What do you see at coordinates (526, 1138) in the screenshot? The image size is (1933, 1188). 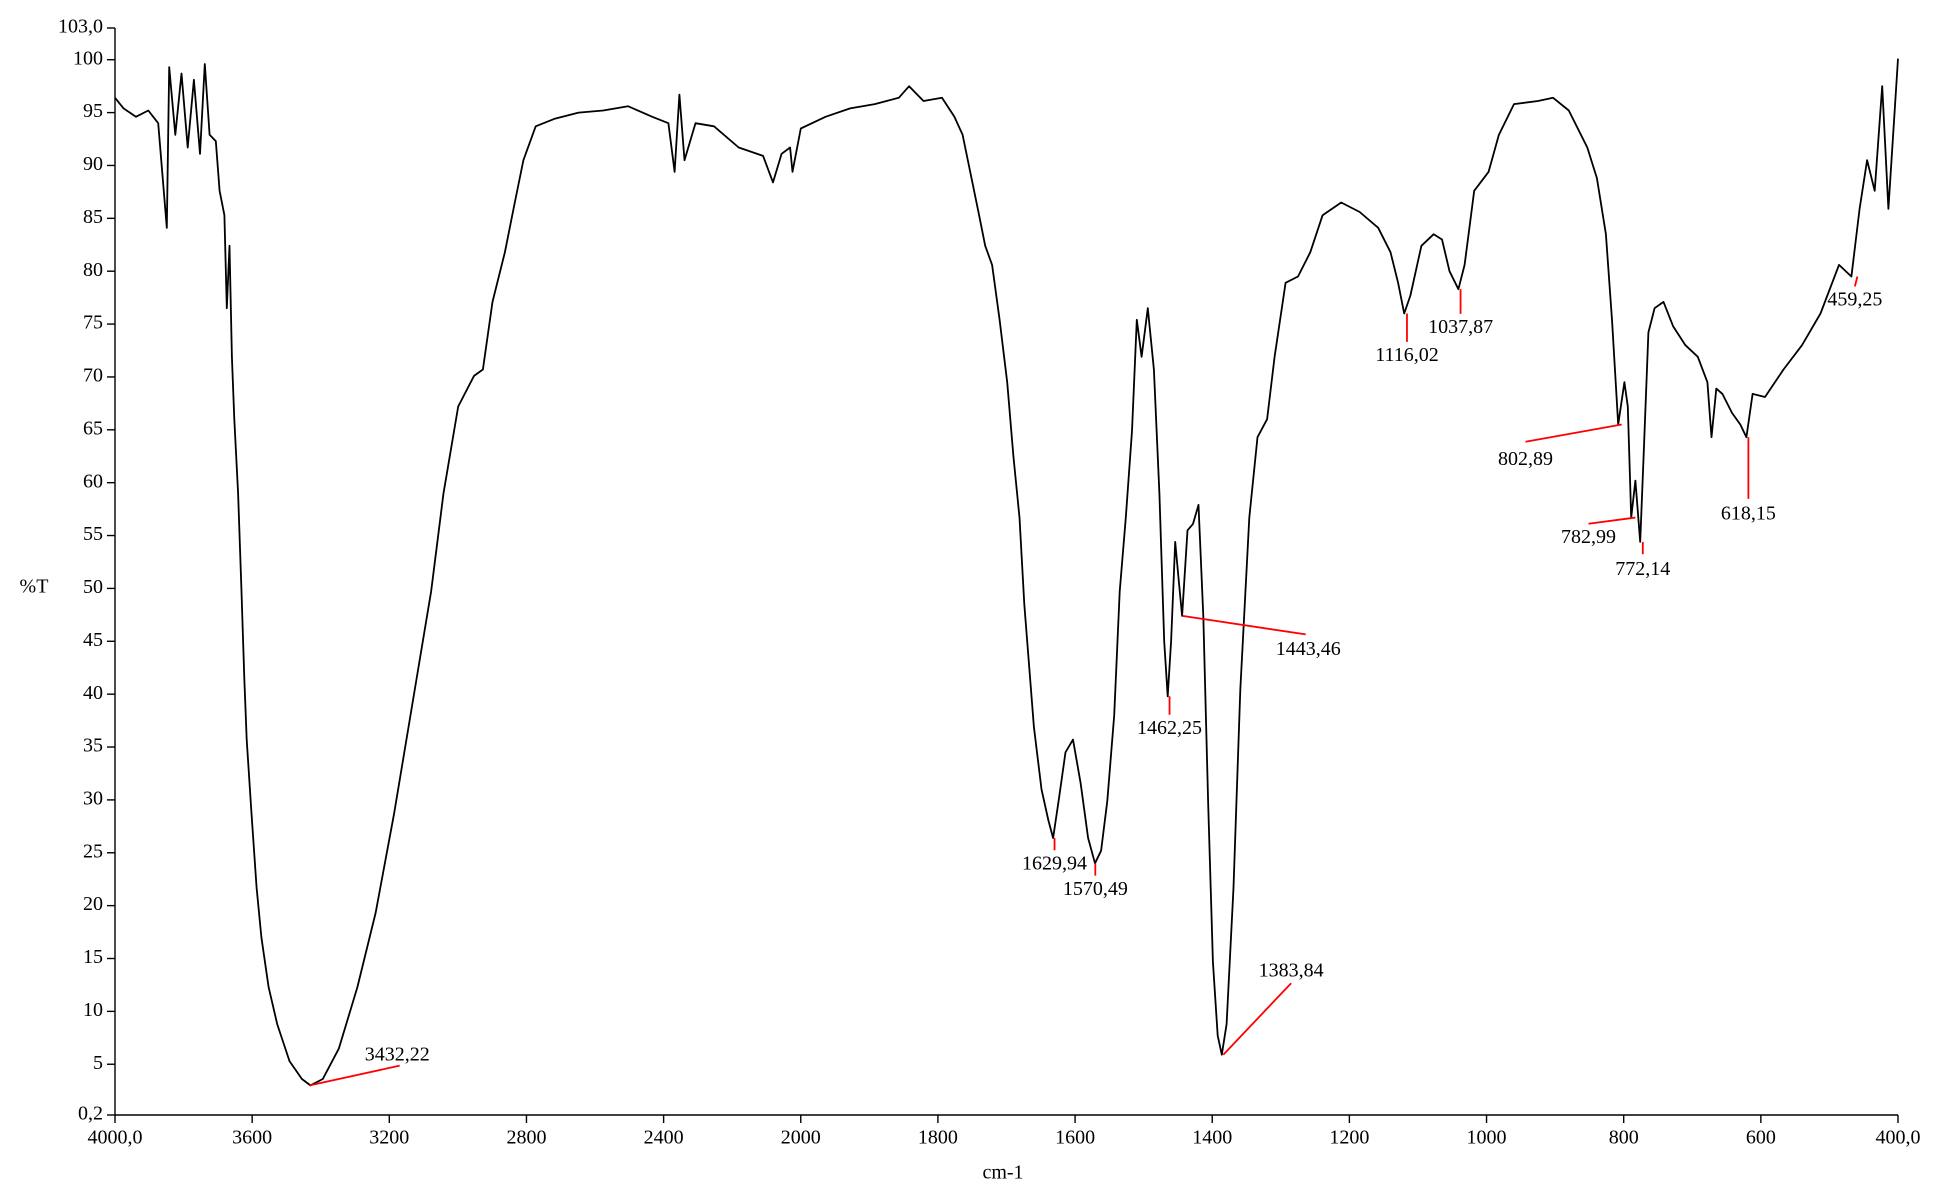 I see `x-tick-label: 2800` at bounding box center [526, 1138].